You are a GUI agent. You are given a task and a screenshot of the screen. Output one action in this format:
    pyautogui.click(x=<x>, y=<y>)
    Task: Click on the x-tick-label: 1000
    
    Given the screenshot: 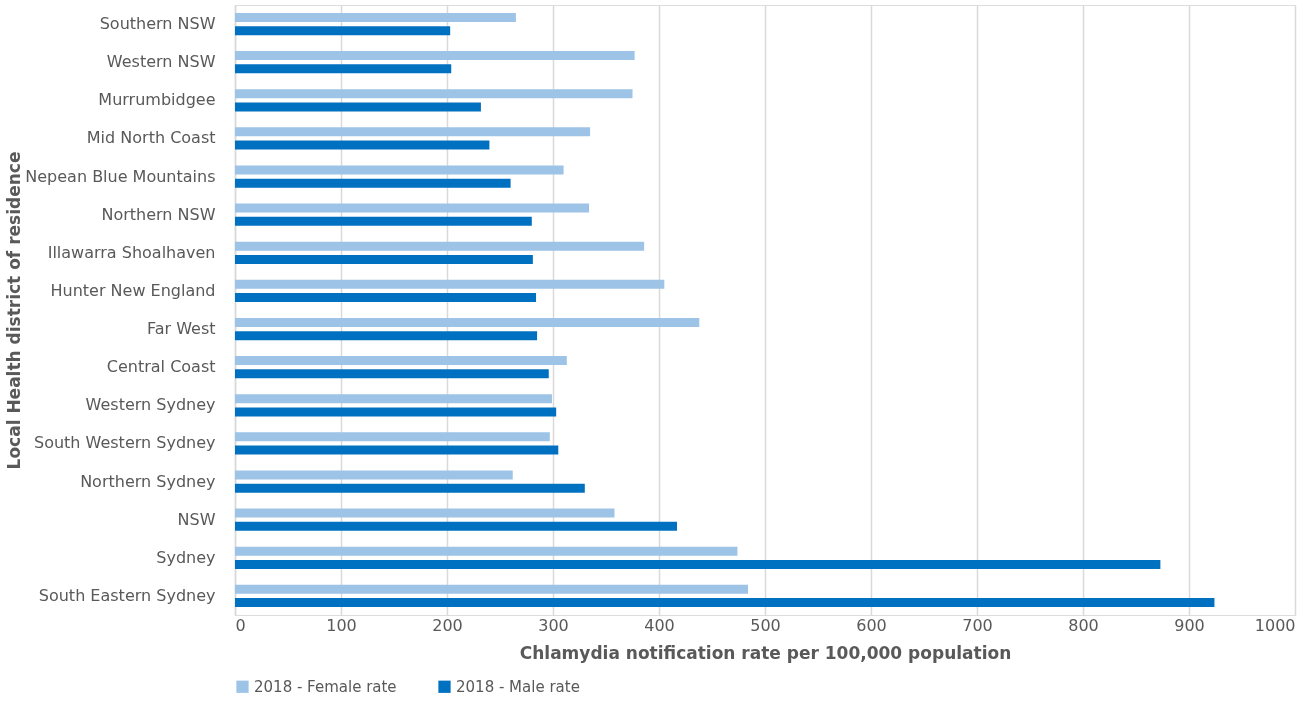 What is the action you would take?
    pyautogui.click(x=1275, y=625)
    